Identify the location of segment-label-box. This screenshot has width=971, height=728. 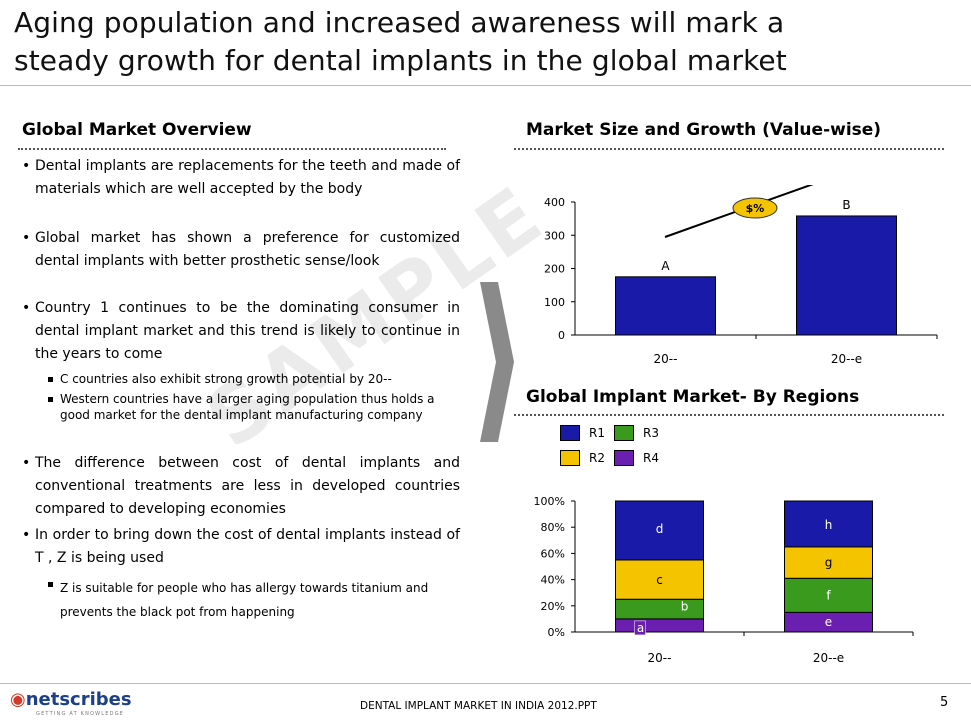
(640, 628).